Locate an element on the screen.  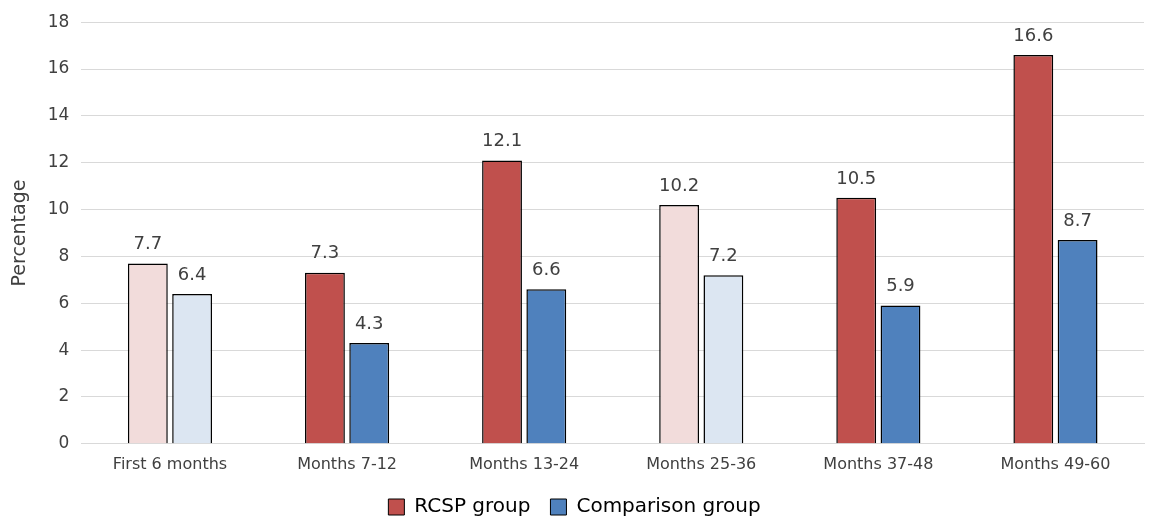
data-label: 4.3 is located at coordinates (369, 322).